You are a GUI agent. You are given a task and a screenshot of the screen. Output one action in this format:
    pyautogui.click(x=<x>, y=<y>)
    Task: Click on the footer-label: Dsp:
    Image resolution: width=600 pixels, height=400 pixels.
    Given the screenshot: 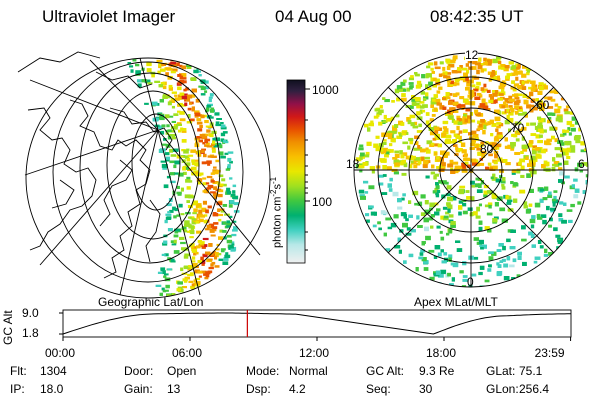 What is the action you would take?
    pyautogui.click(x=258, y=389)
    